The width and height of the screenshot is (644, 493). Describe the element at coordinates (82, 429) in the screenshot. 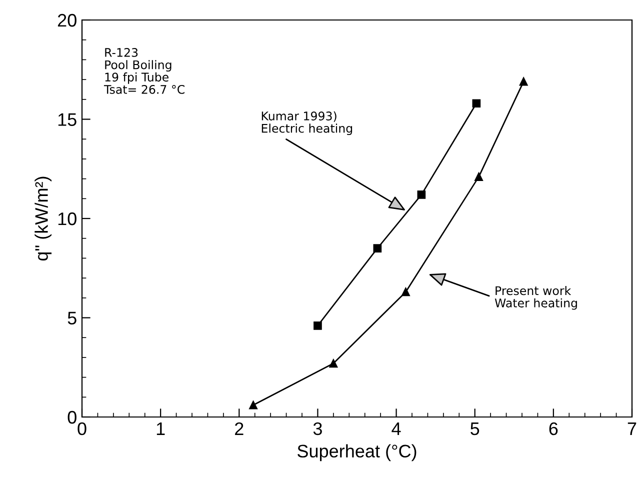

I see `x-tick-label: 0` at that location.